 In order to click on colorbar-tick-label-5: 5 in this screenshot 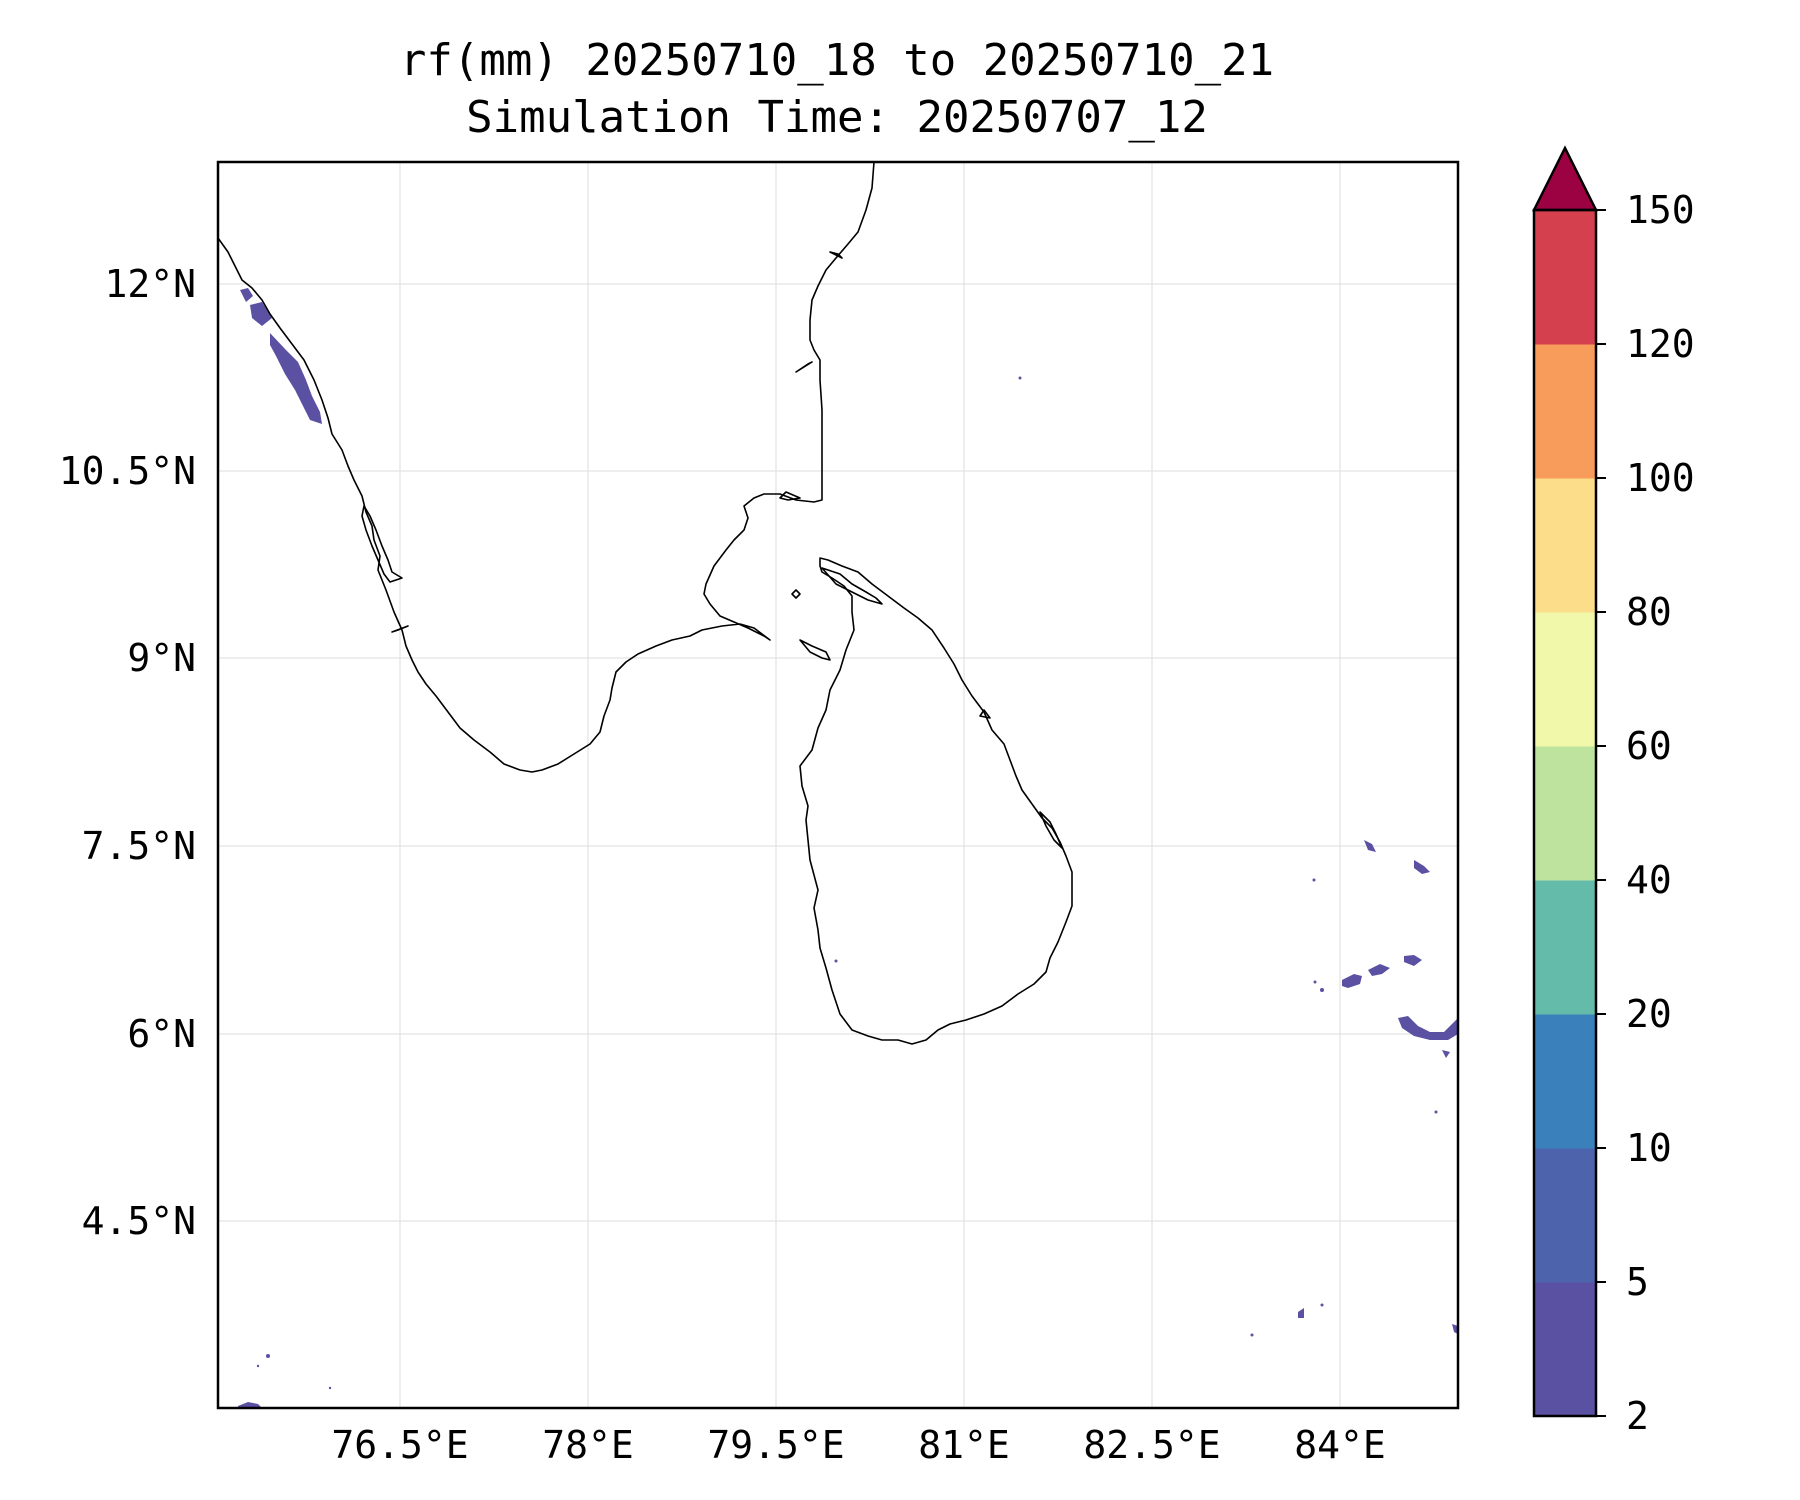, I will do `click(1637, 1282)`.